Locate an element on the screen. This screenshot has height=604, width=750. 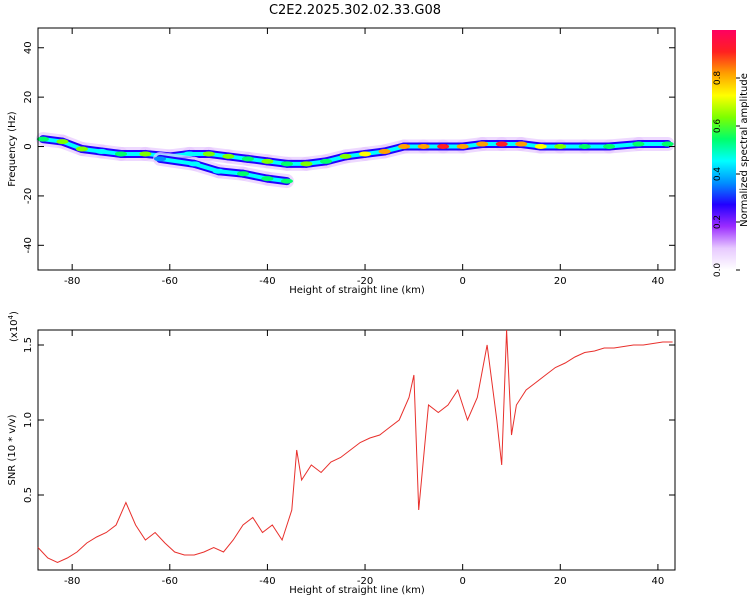
y-tick-label: 20 is located at coordinates (28, 97).